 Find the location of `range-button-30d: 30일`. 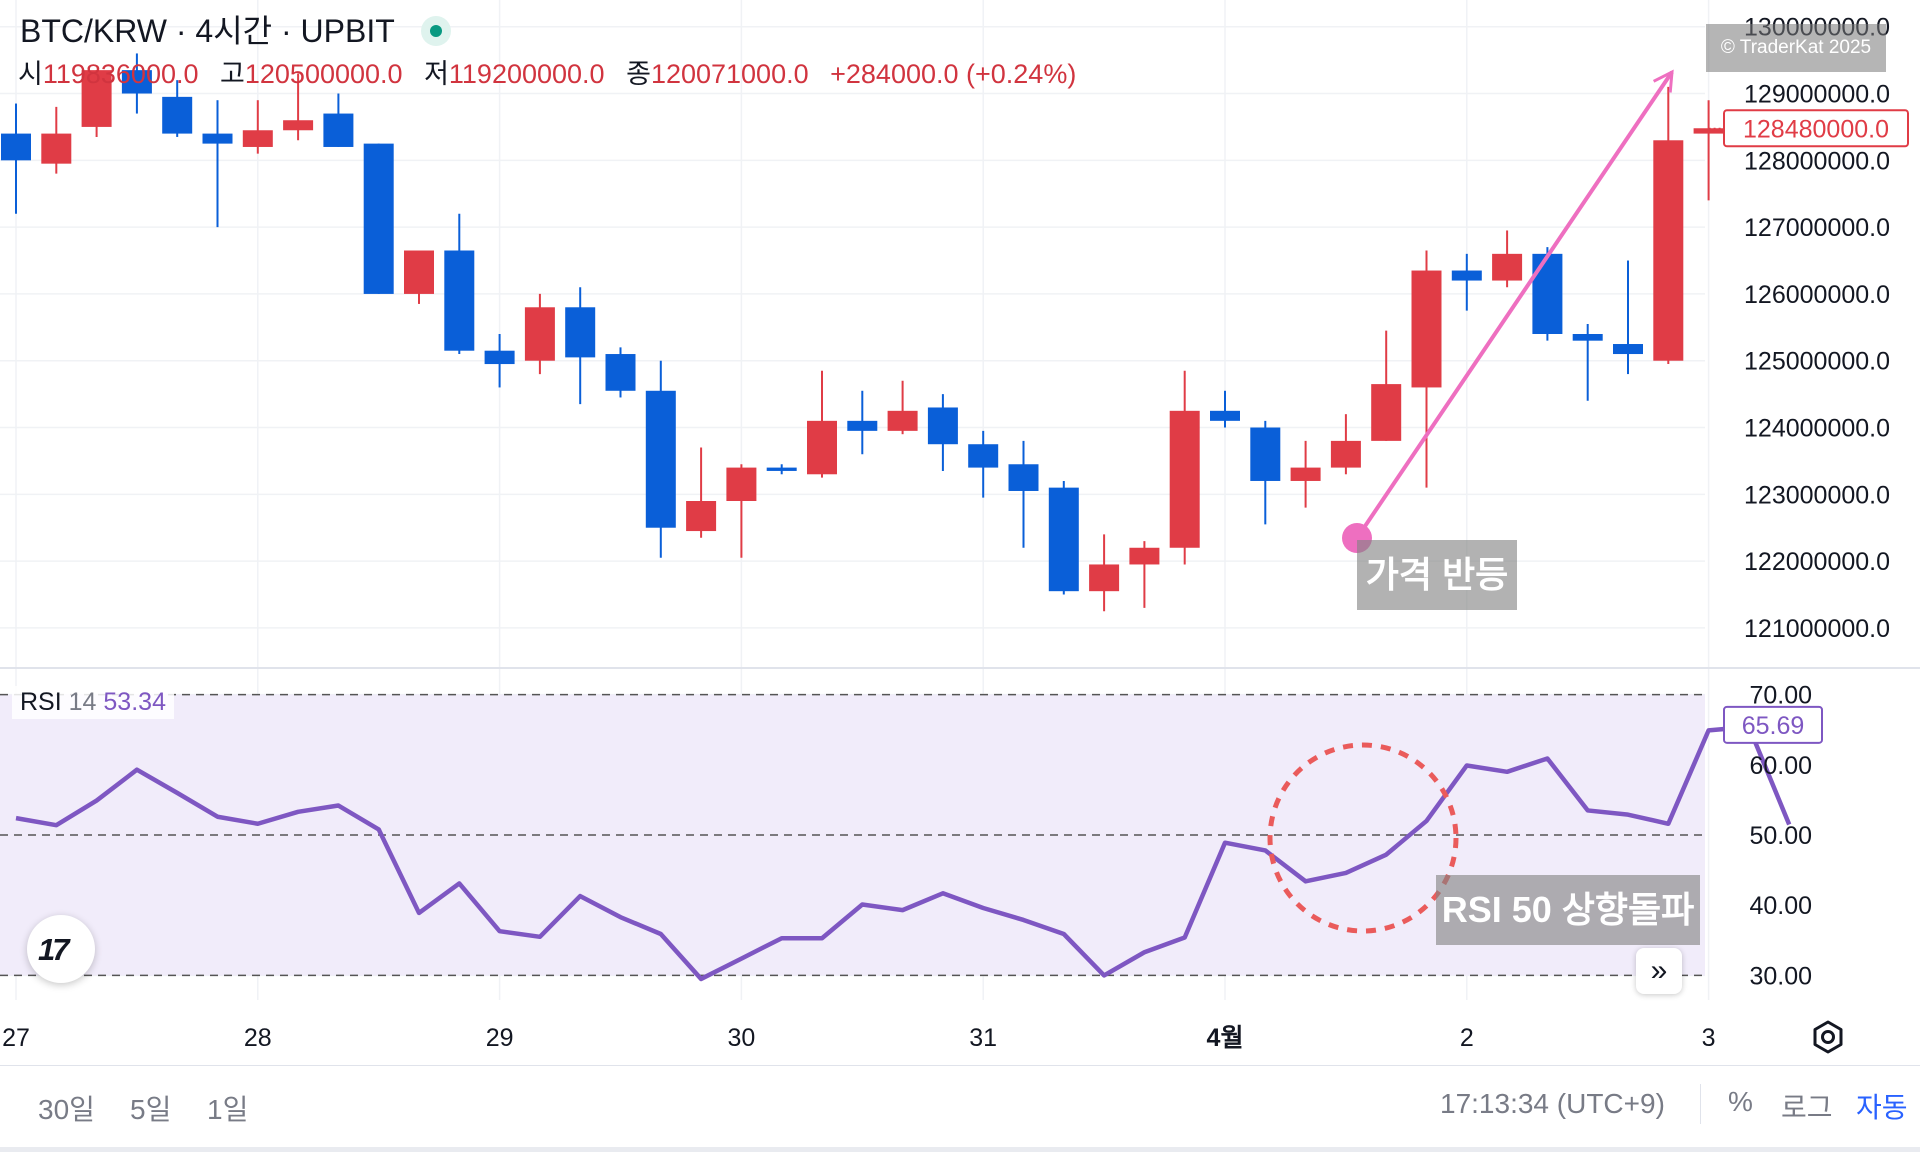

range-button-30d: 30일 is located at coordinates (66, 1109).